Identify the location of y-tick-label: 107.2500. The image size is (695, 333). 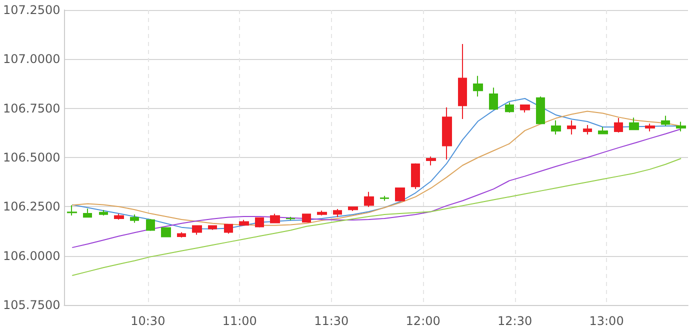
(31, 10).